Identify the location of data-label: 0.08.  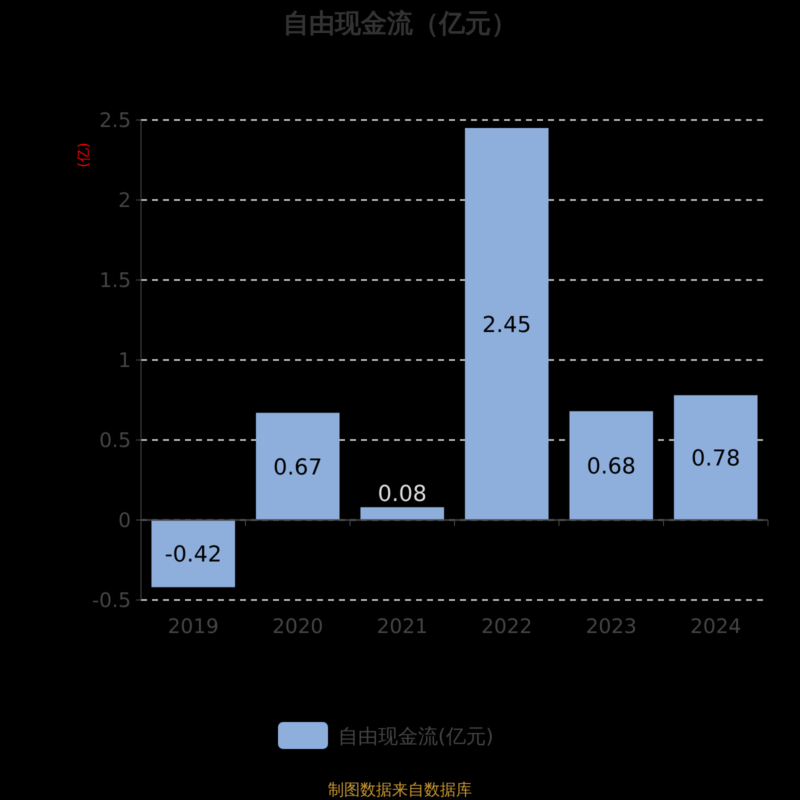
(402, 495).